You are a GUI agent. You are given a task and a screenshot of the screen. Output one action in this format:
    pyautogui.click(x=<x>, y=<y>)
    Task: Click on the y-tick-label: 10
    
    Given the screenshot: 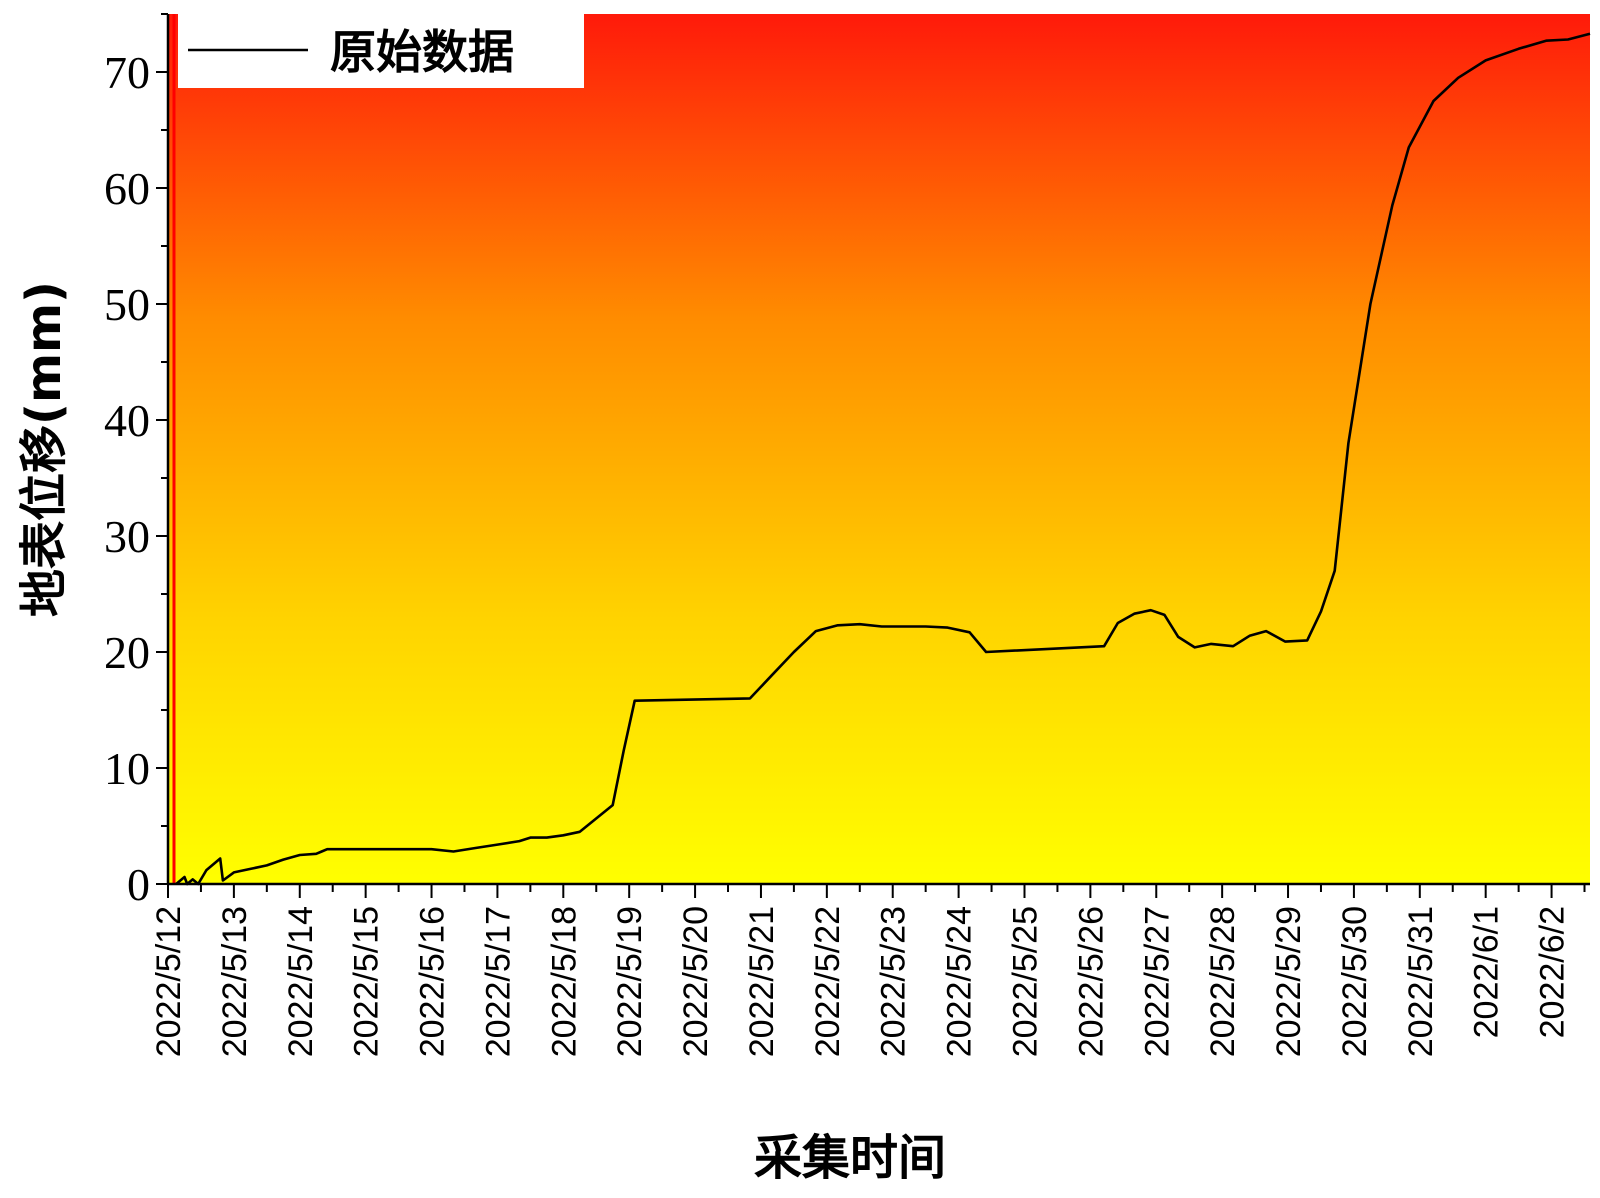 What is the action you would take?
    pyautogui.click(x=127, y=768)
    